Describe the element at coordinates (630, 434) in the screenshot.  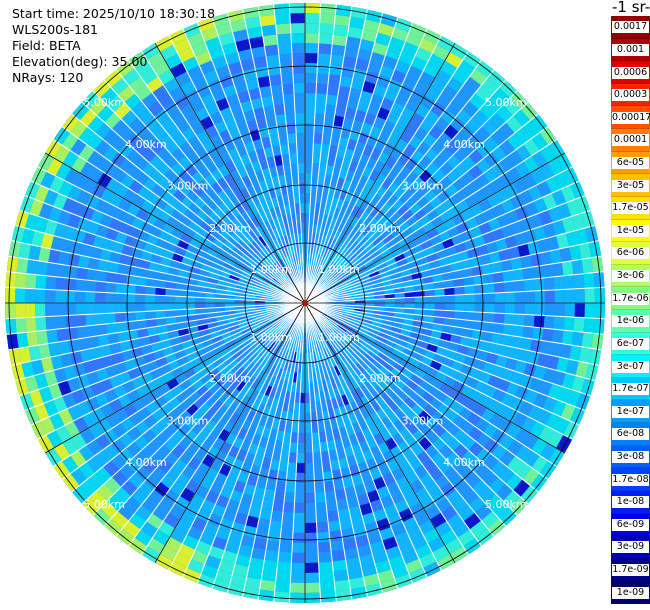
I see `colorbar-tick-label: 6e-08` at that location.